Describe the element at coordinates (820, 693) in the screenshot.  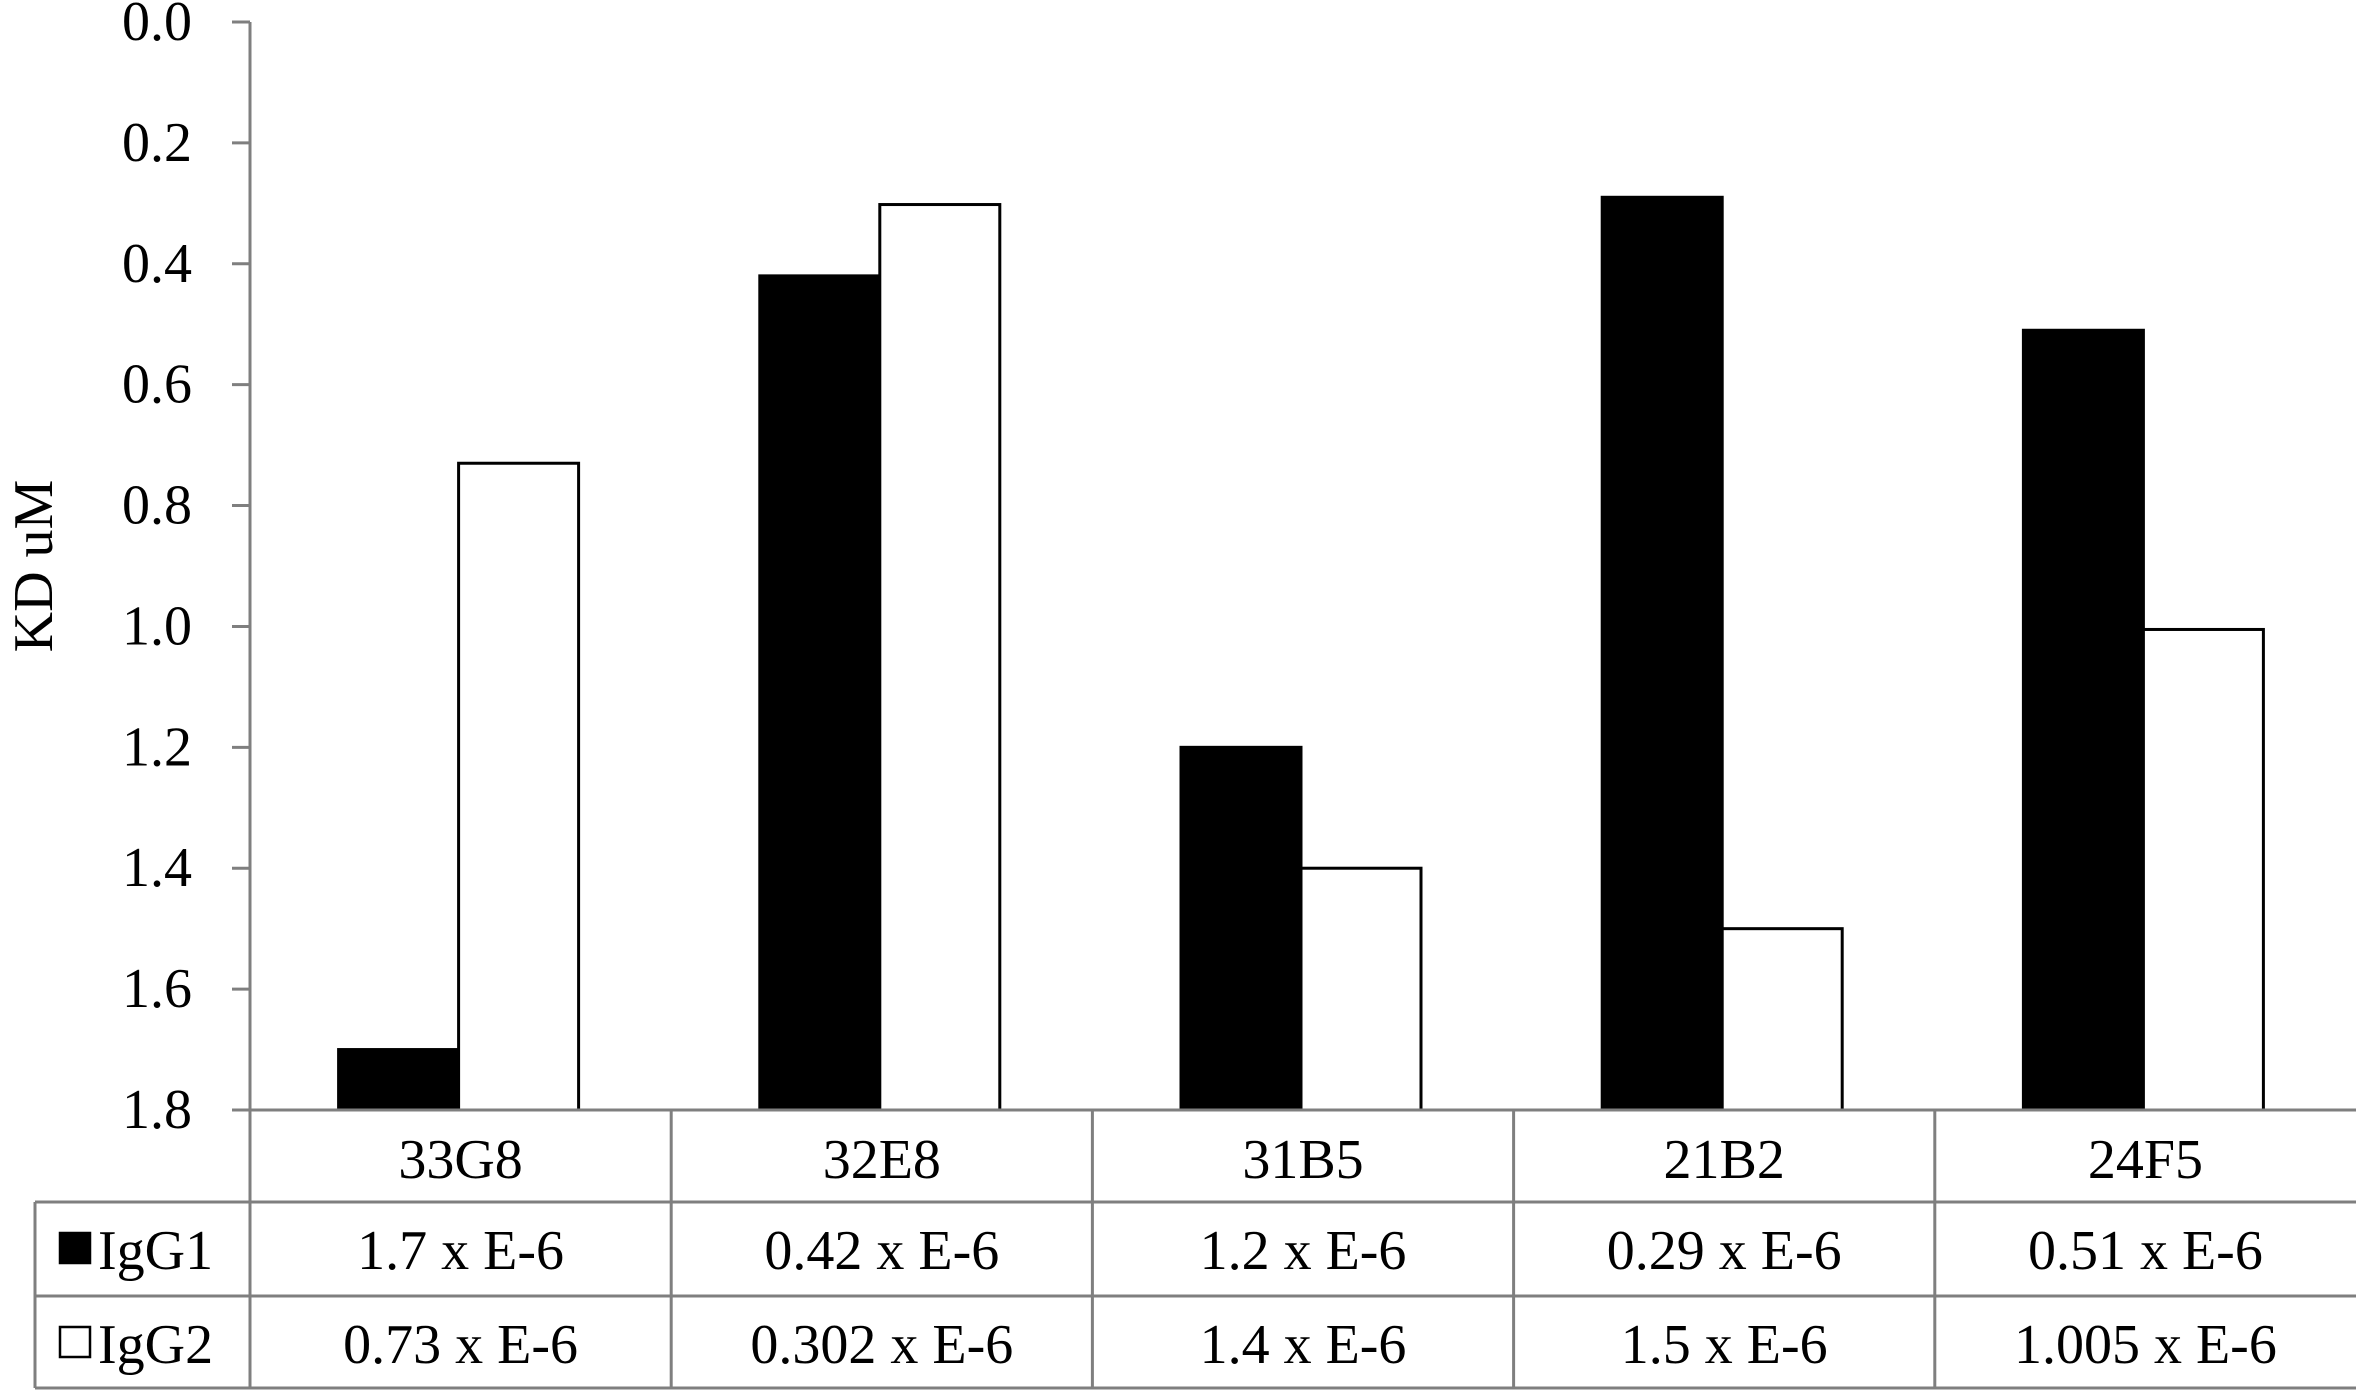
I see `bar-igg1-32e8` at that location.